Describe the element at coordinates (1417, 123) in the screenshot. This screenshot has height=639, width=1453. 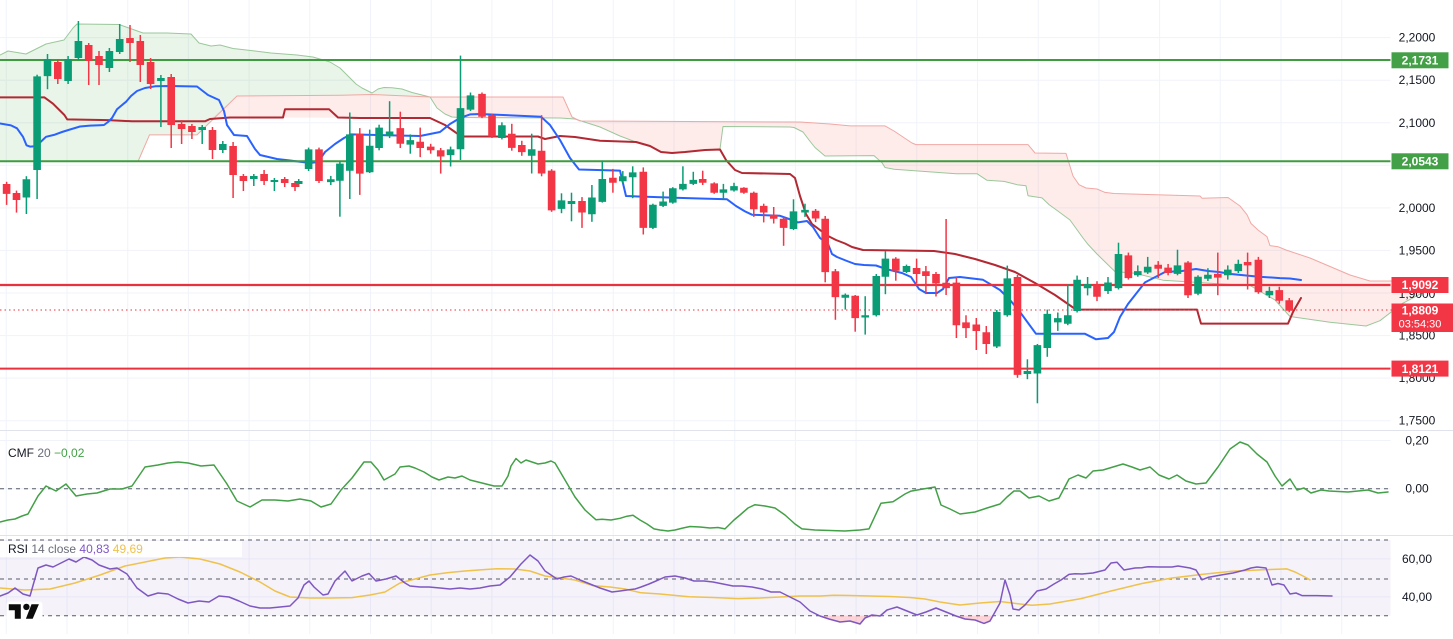
I see `svg-text: 2,1000` at that location.